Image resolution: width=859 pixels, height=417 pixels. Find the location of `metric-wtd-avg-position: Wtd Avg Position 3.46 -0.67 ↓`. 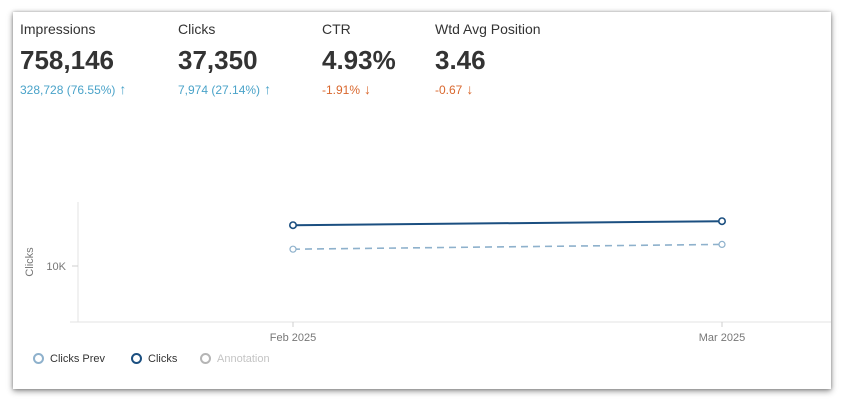

metric-wtd-avg-position: Wtd Avg Position 3.46 -0.67 ↓ is located at coordinates (488, 59).